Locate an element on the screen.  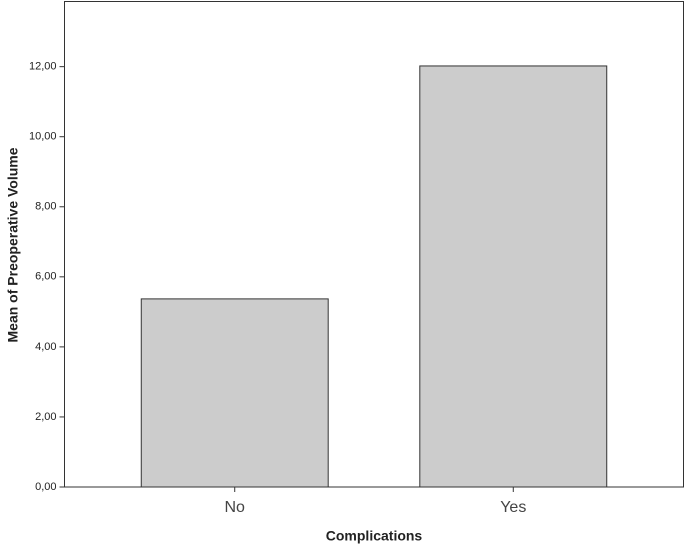
y-axis-title: Mean of Preoperative Volume is located at coordinates (13, 244).